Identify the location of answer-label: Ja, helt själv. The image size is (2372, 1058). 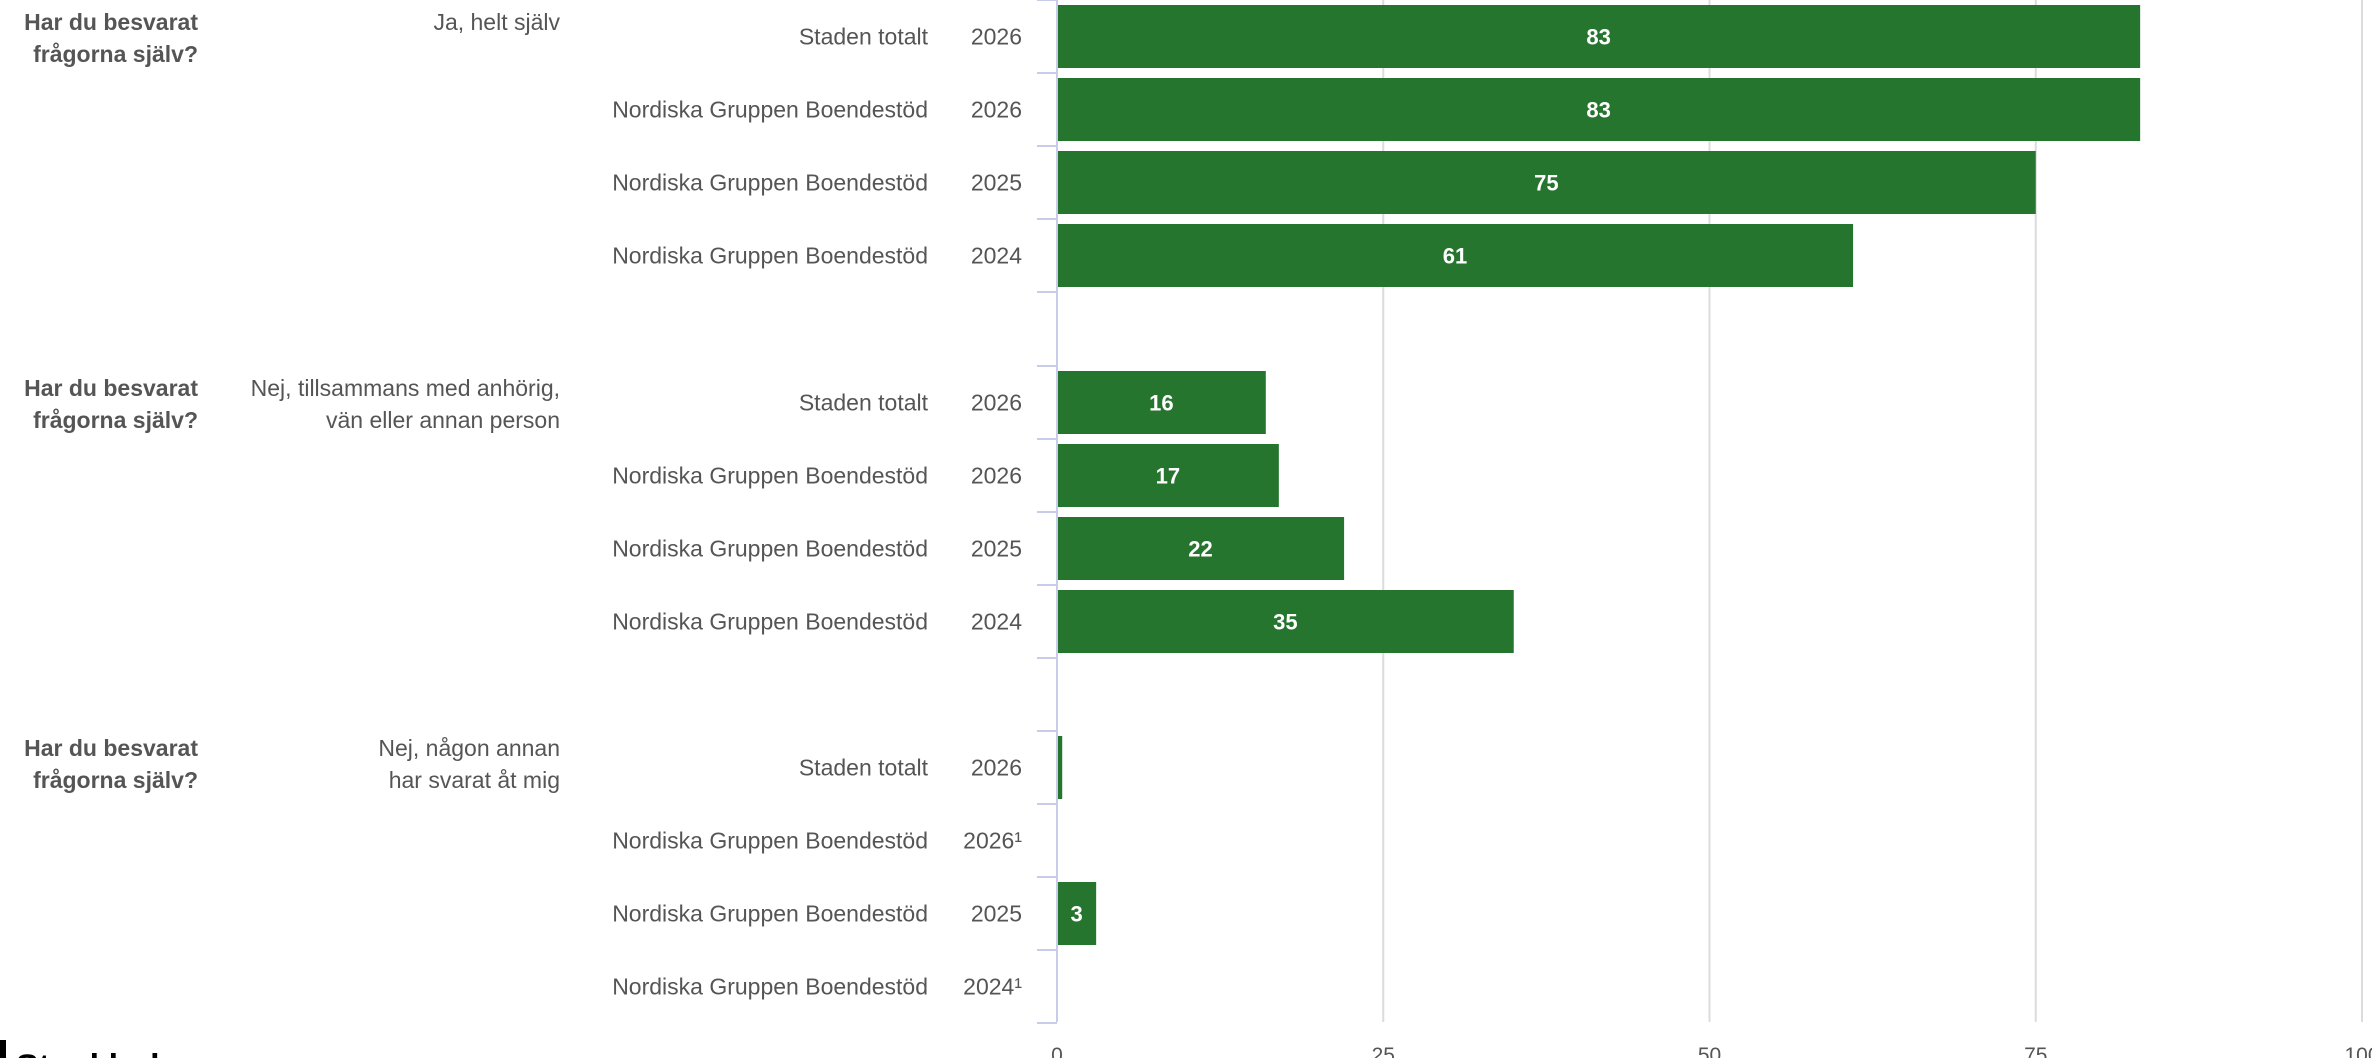
(496, 22).